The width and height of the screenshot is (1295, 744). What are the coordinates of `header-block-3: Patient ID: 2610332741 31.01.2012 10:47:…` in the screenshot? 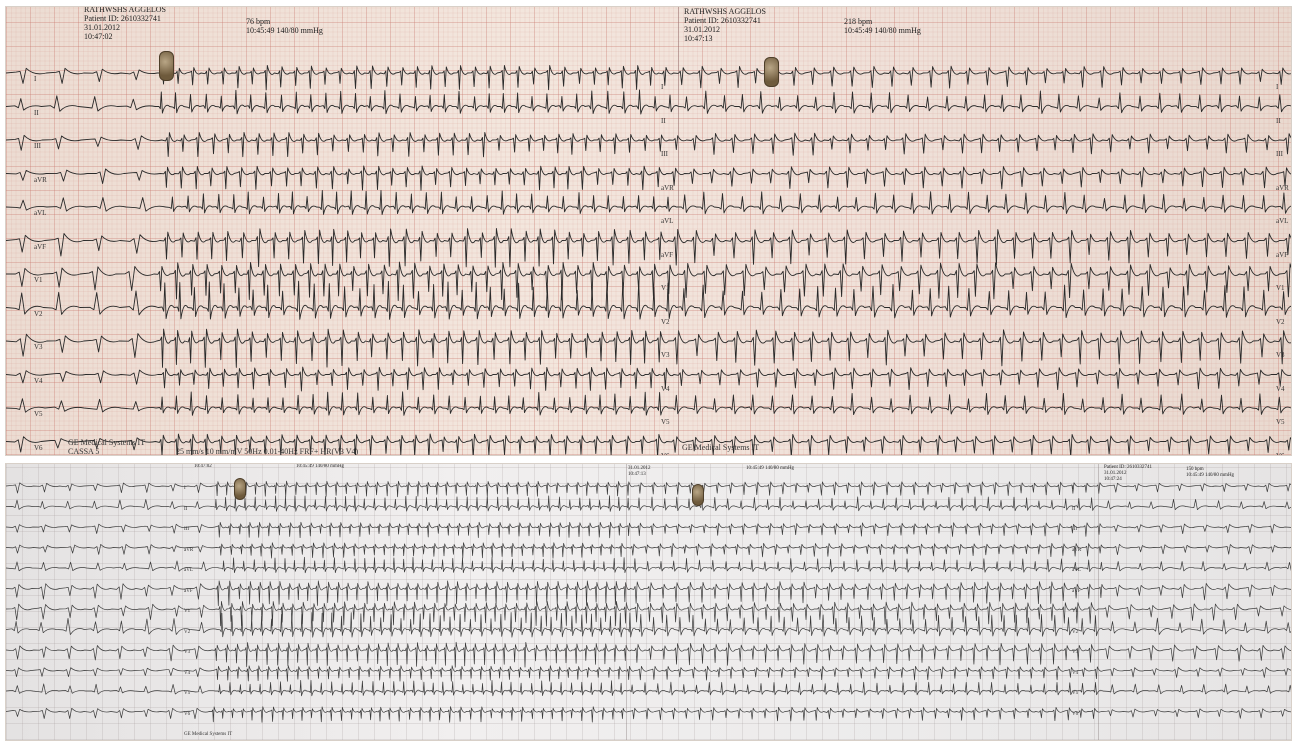 It's located at (1128, 474).